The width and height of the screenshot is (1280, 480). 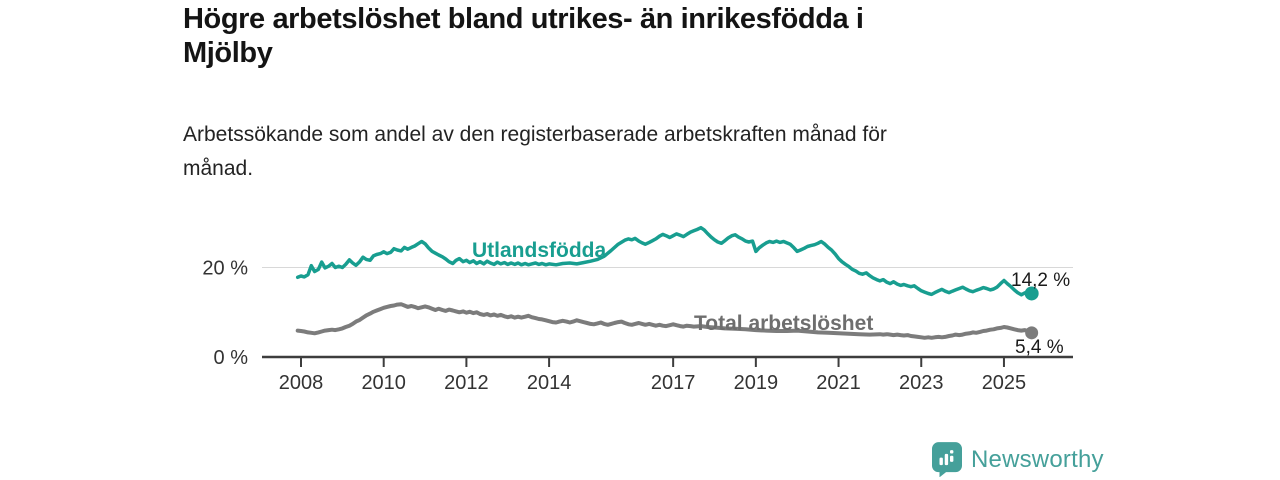 What do you see at coordinates (1037, 459) in the screenshot?
I see `brand-name: Newsworthy` at bounding box center [1037, 459].